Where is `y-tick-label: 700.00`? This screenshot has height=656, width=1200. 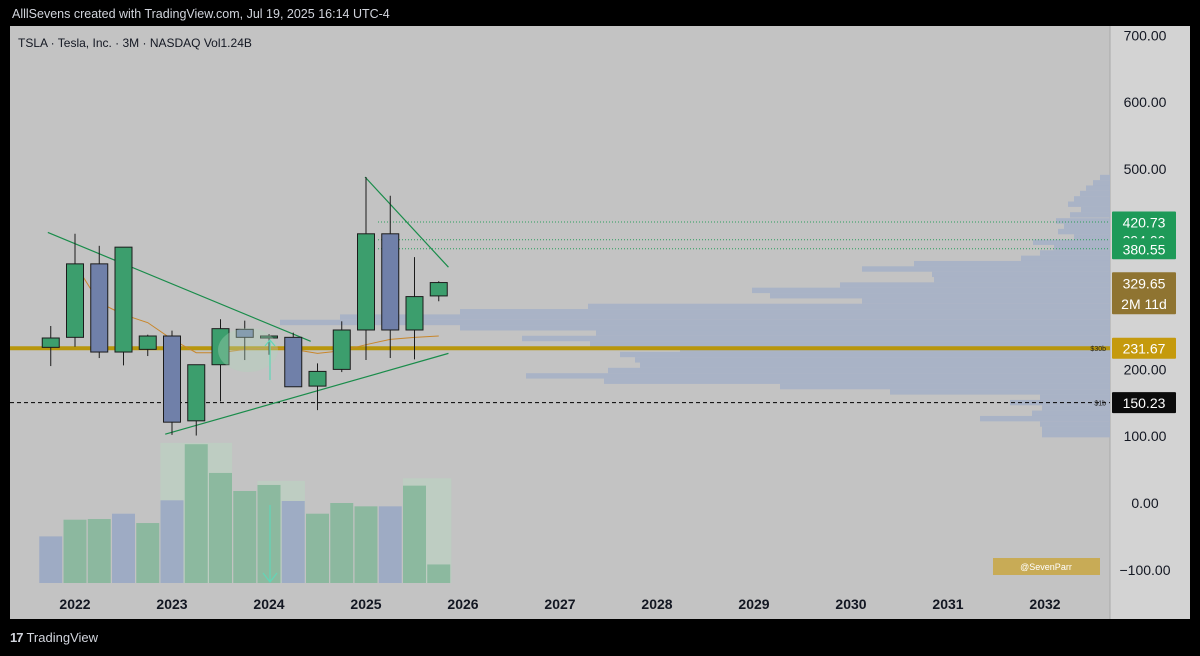
y-tick-label: 700.00 is located at coordinates (1145, 35).